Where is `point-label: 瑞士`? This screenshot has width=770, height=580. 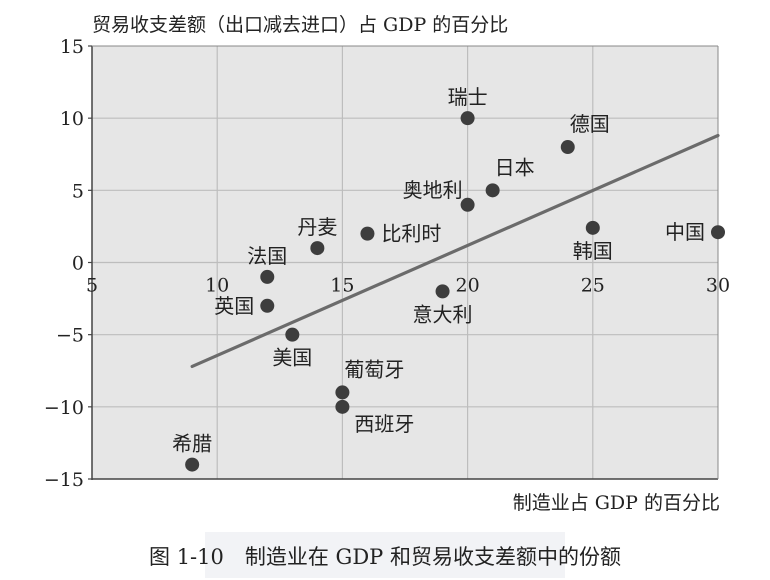
point-label: 瑞士 is located at coordinates (468, 97).